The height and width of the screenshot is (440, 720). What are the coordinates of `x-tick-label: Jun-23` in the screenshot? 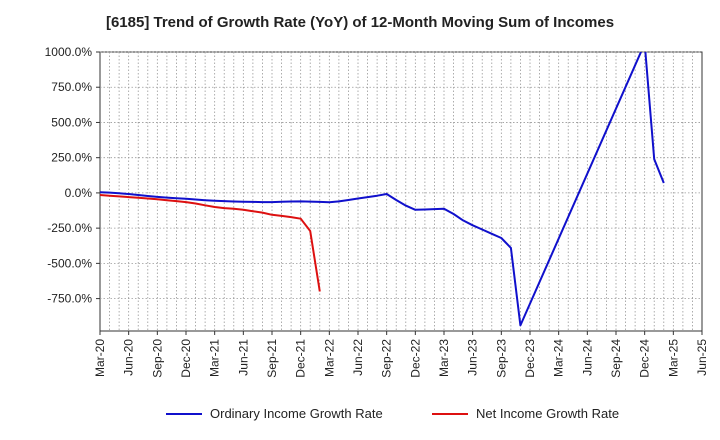 It's located at (473, 357).